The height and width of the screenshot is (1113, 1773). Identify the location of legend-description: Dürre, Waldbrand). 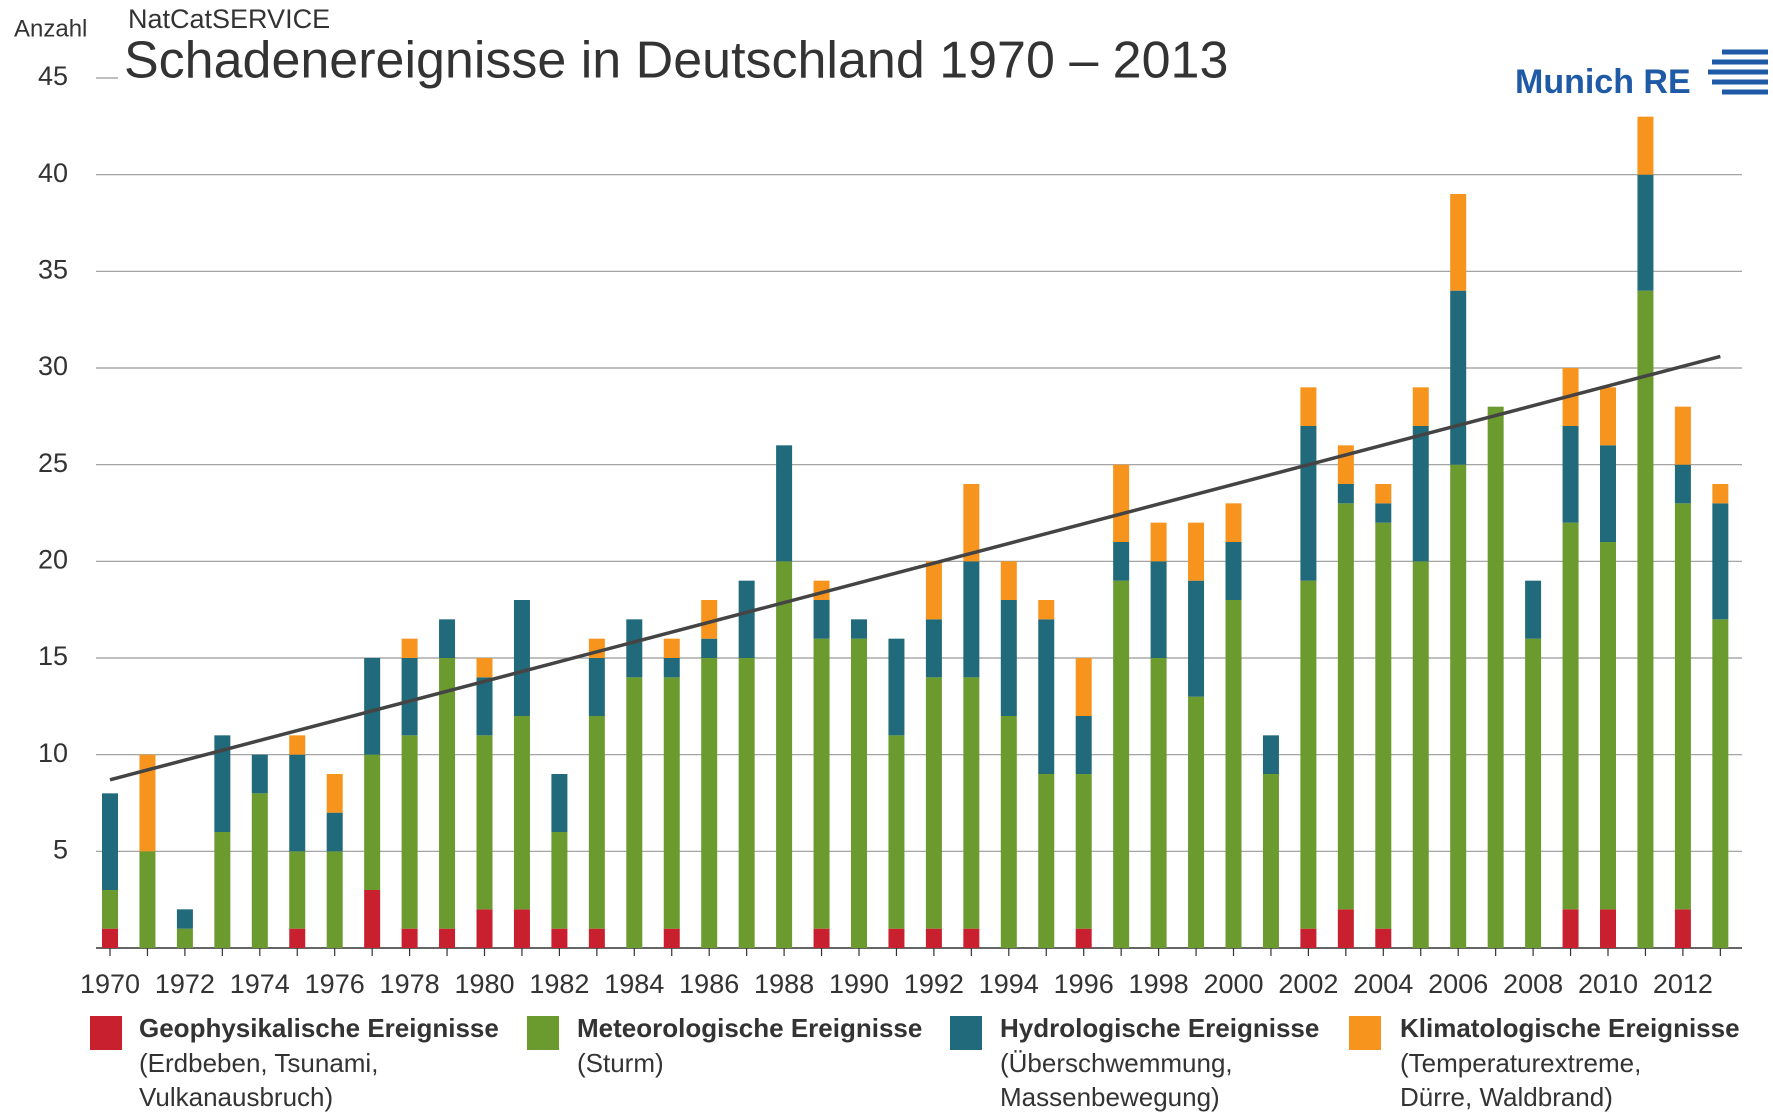
(1506, 1097).